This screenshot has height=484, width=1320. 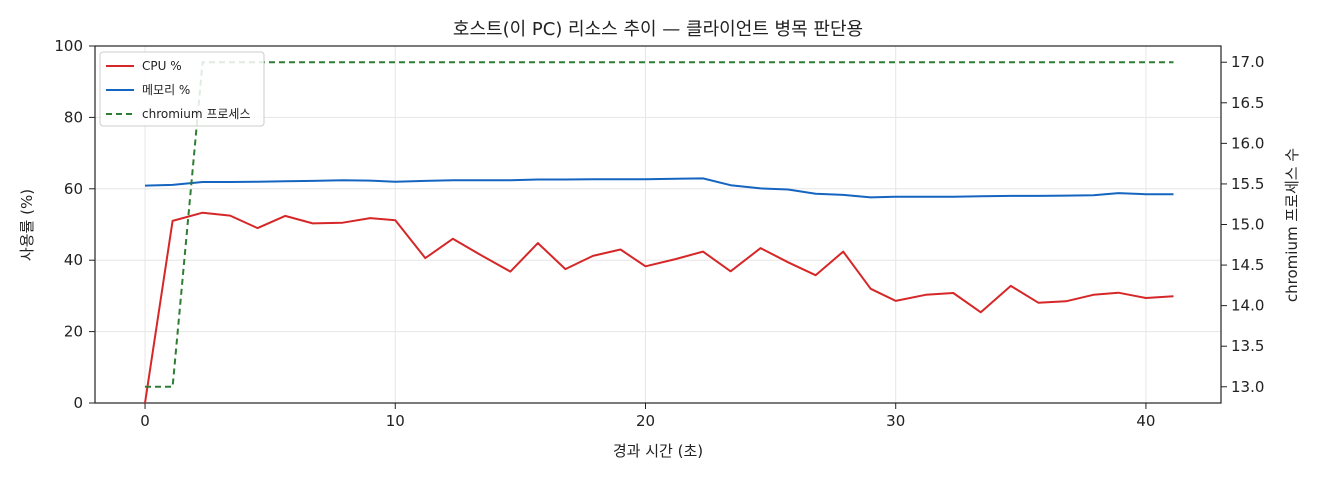 I want to click on x-tick-label: 30, so click(x=895, y=421).